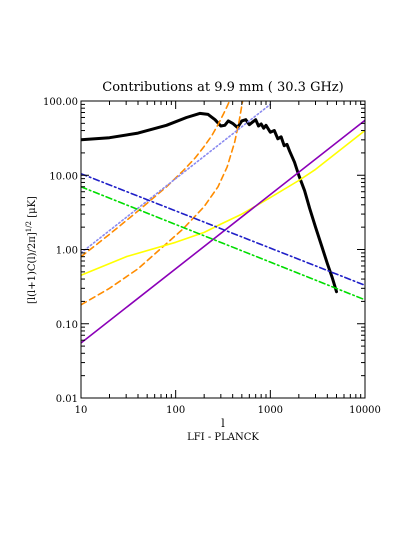  Describe the element at coordinates (223, 437) in the screenshot. I see `x-axis-sublabel: LFI - PLANCK` at that location.